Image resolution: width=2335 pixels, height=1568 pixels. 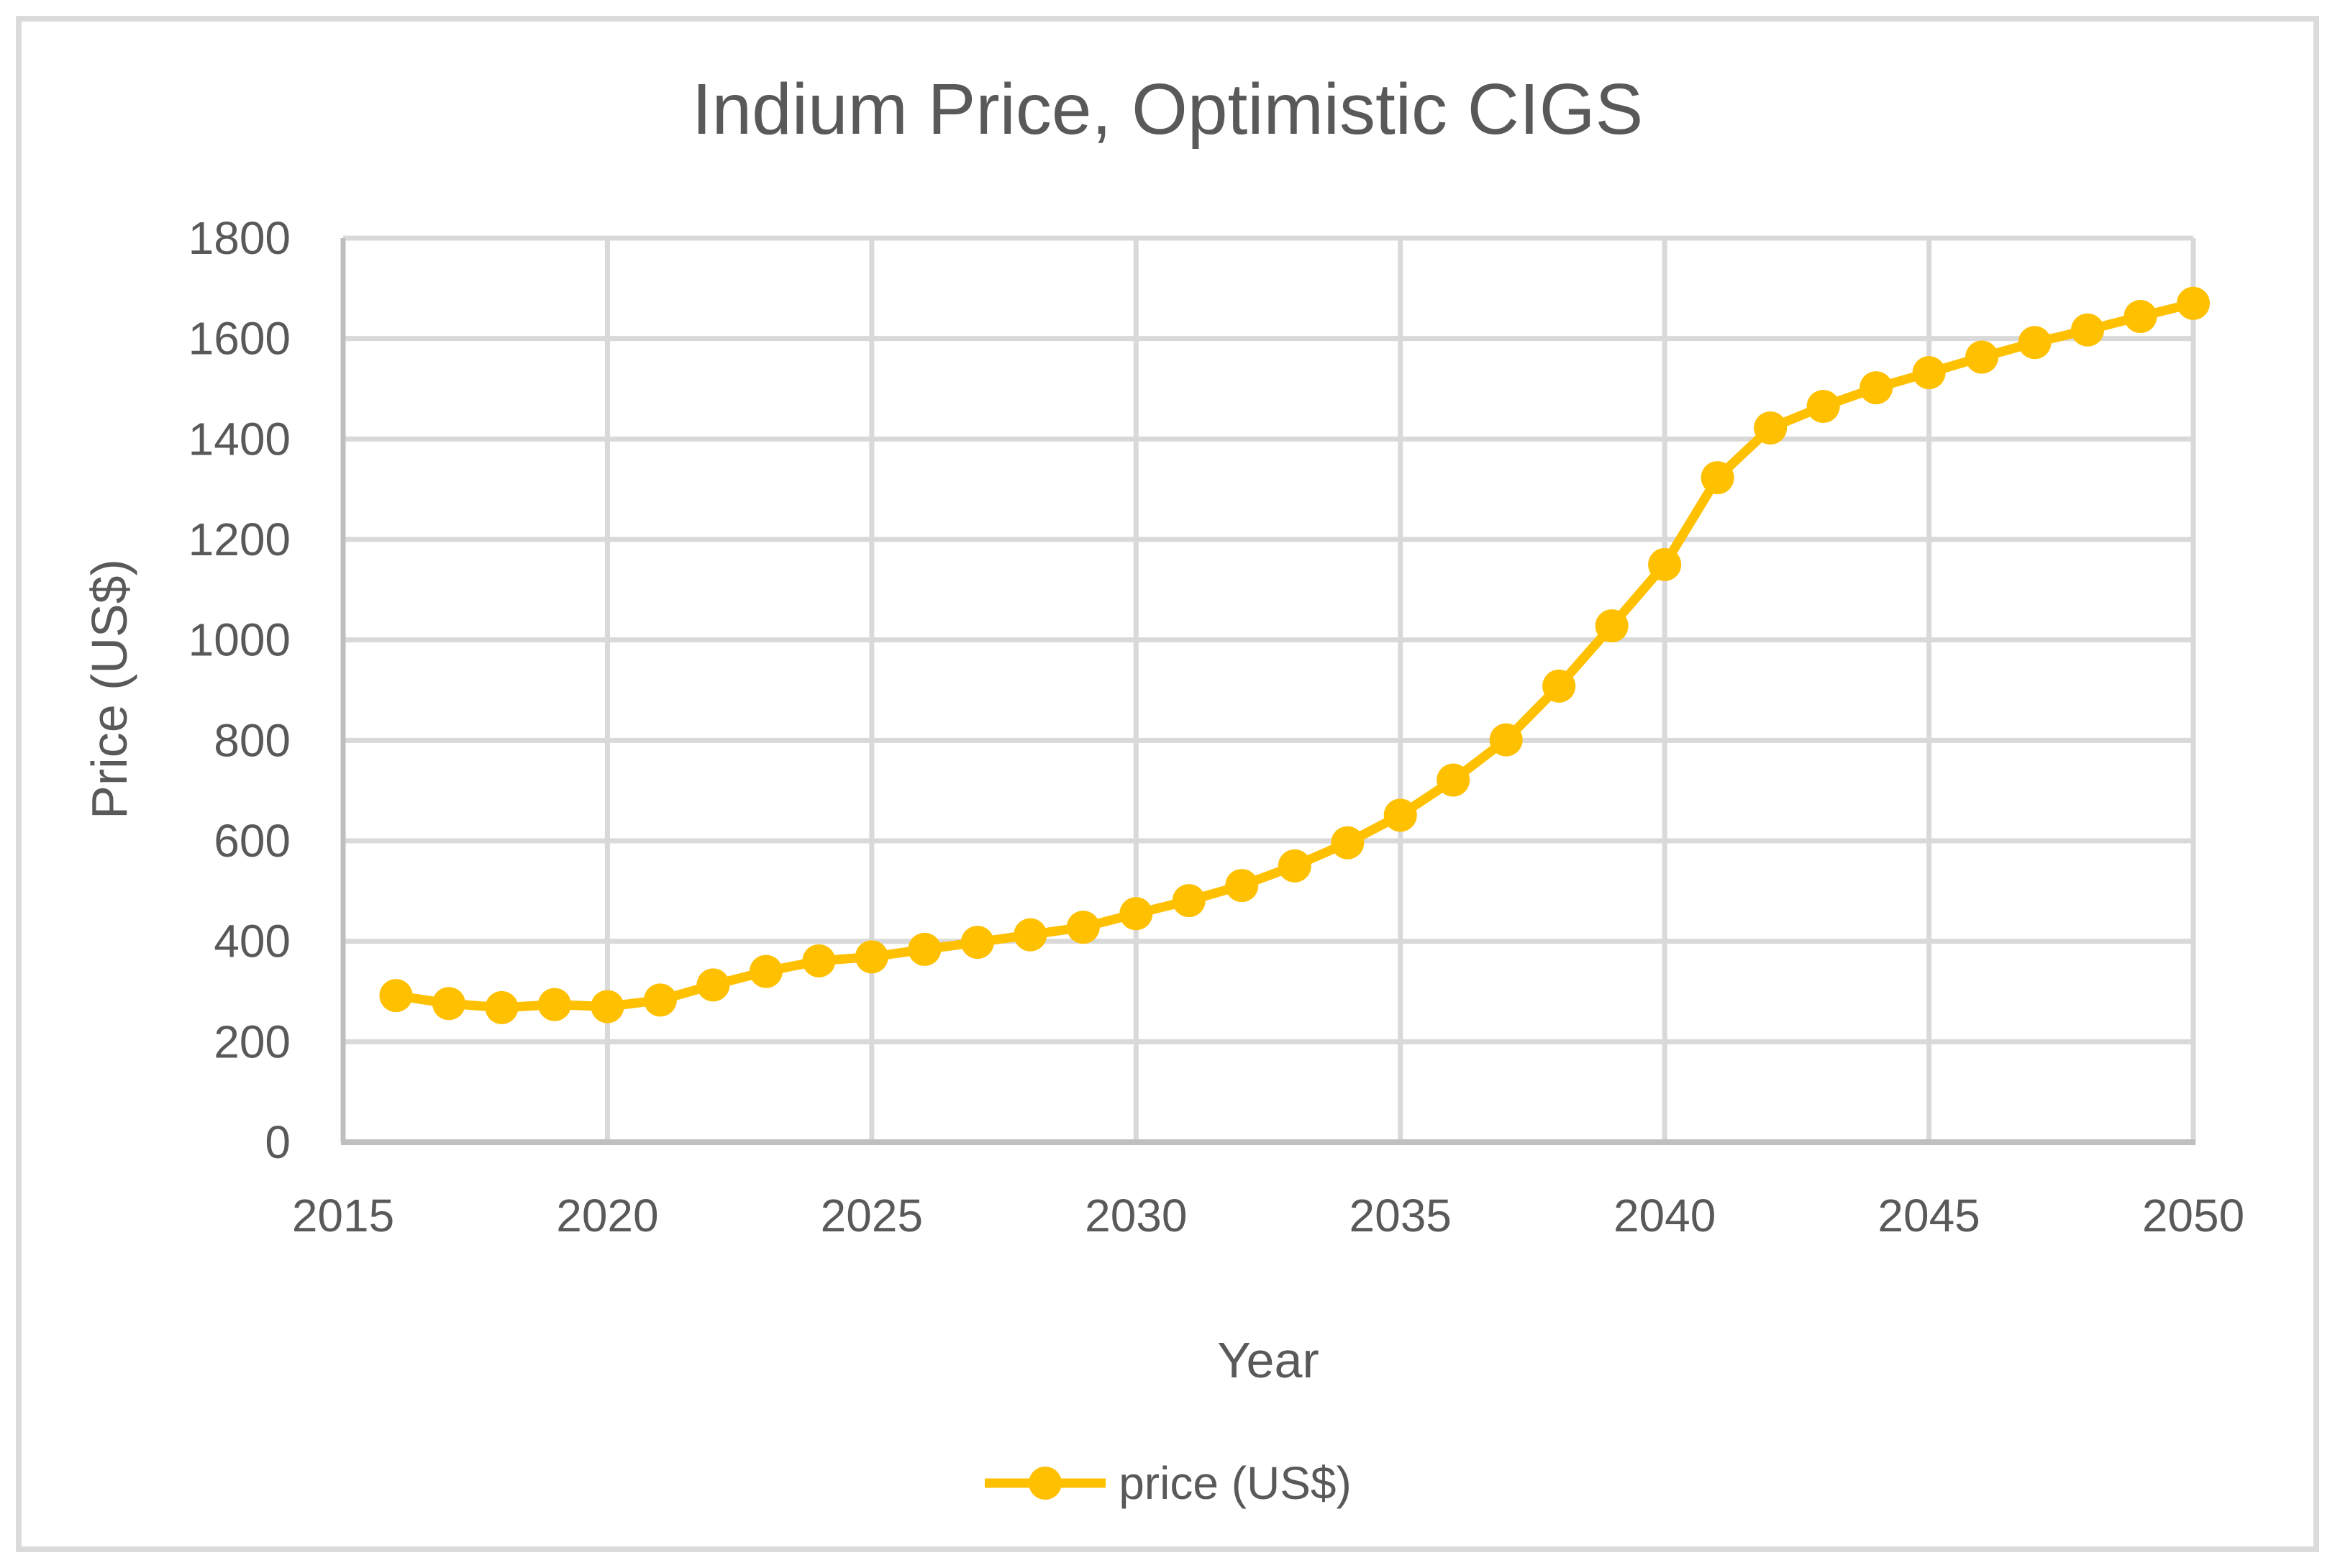 What do you see at coordinates (1235, 1483) in the screenshot?
I see `legend-label: price (US$)` at bounding box center [1235, 1483].